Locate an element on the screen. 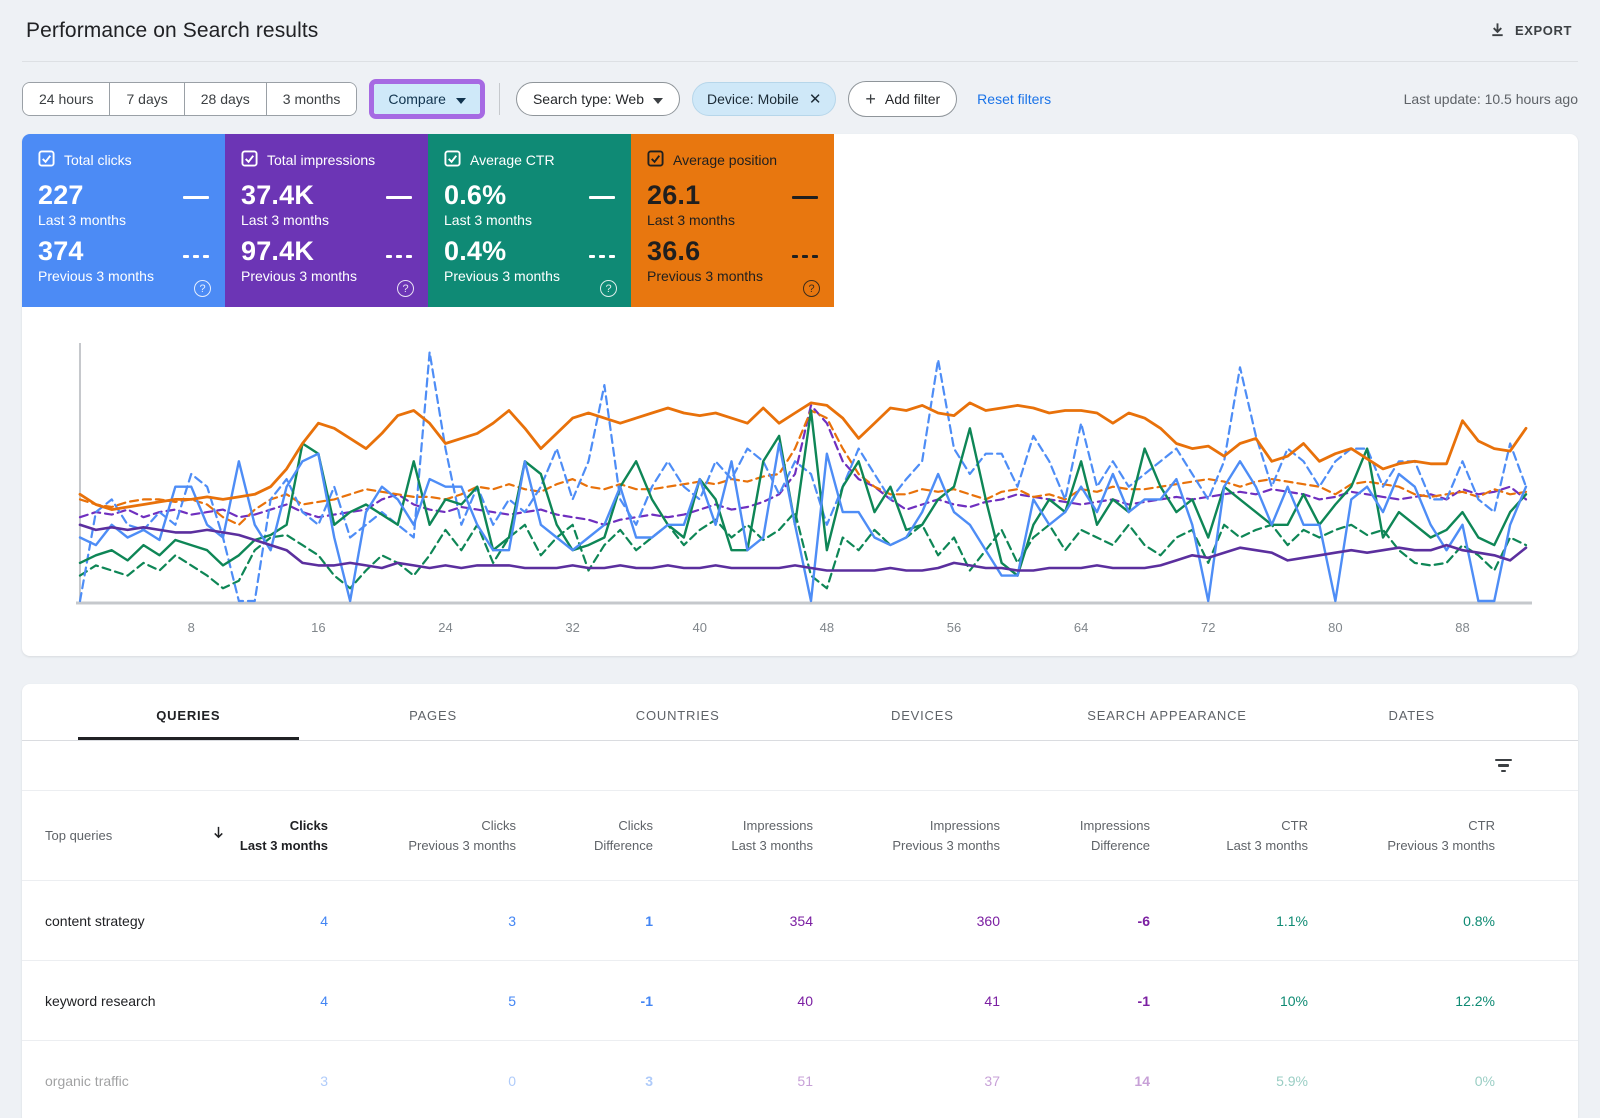 The width and height of the screenshot is (1600, 1118). impressions-previous-3-months-value: 41 is located at coordinates (992, 1000).